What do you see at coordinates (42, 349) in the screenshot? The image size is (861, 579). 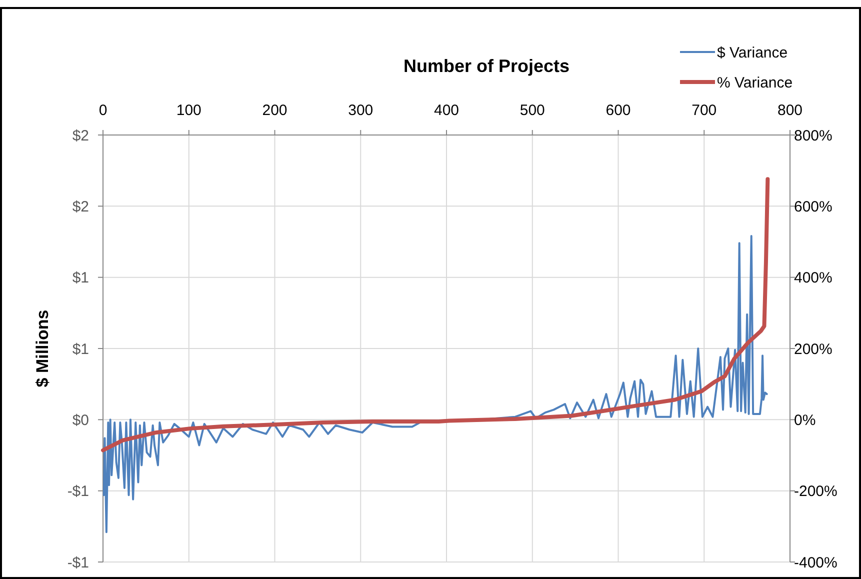 I see `y-axis-title: $ Millions` at bounding box center [42, 349].